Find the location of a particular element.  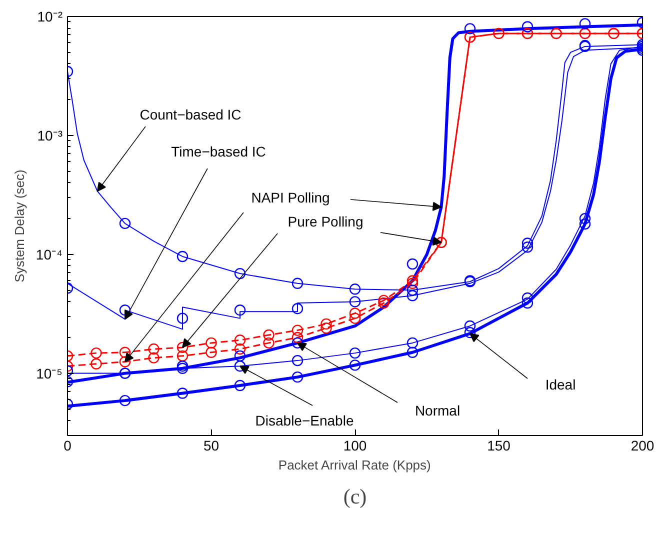

x-tick-label: 150 is located at coordinates (499, 446).